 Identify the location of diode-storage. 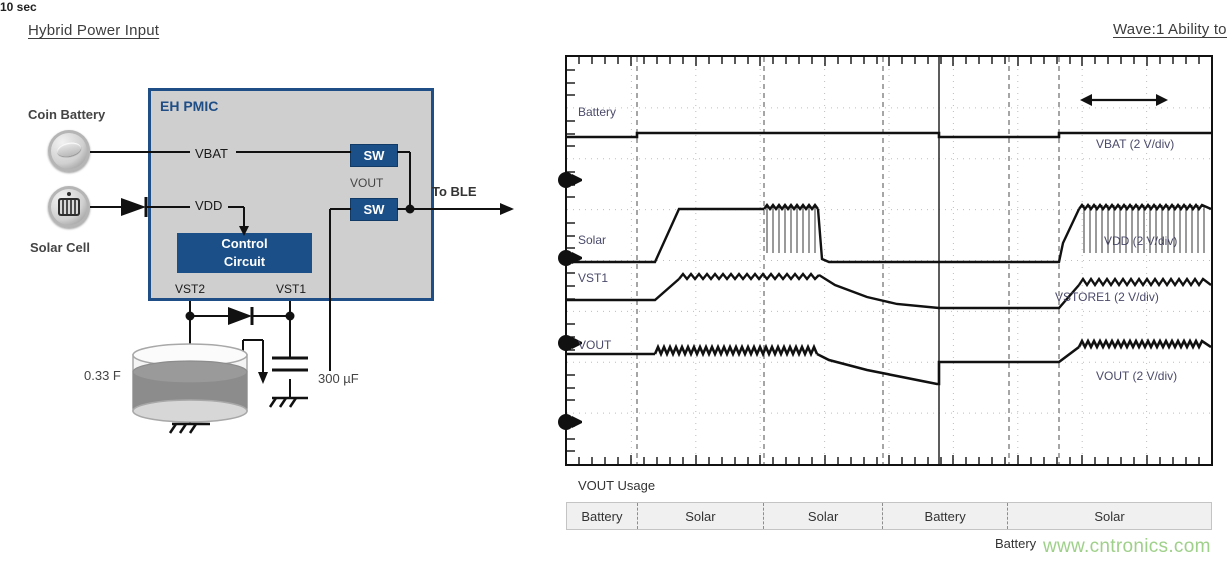
(241, 316).